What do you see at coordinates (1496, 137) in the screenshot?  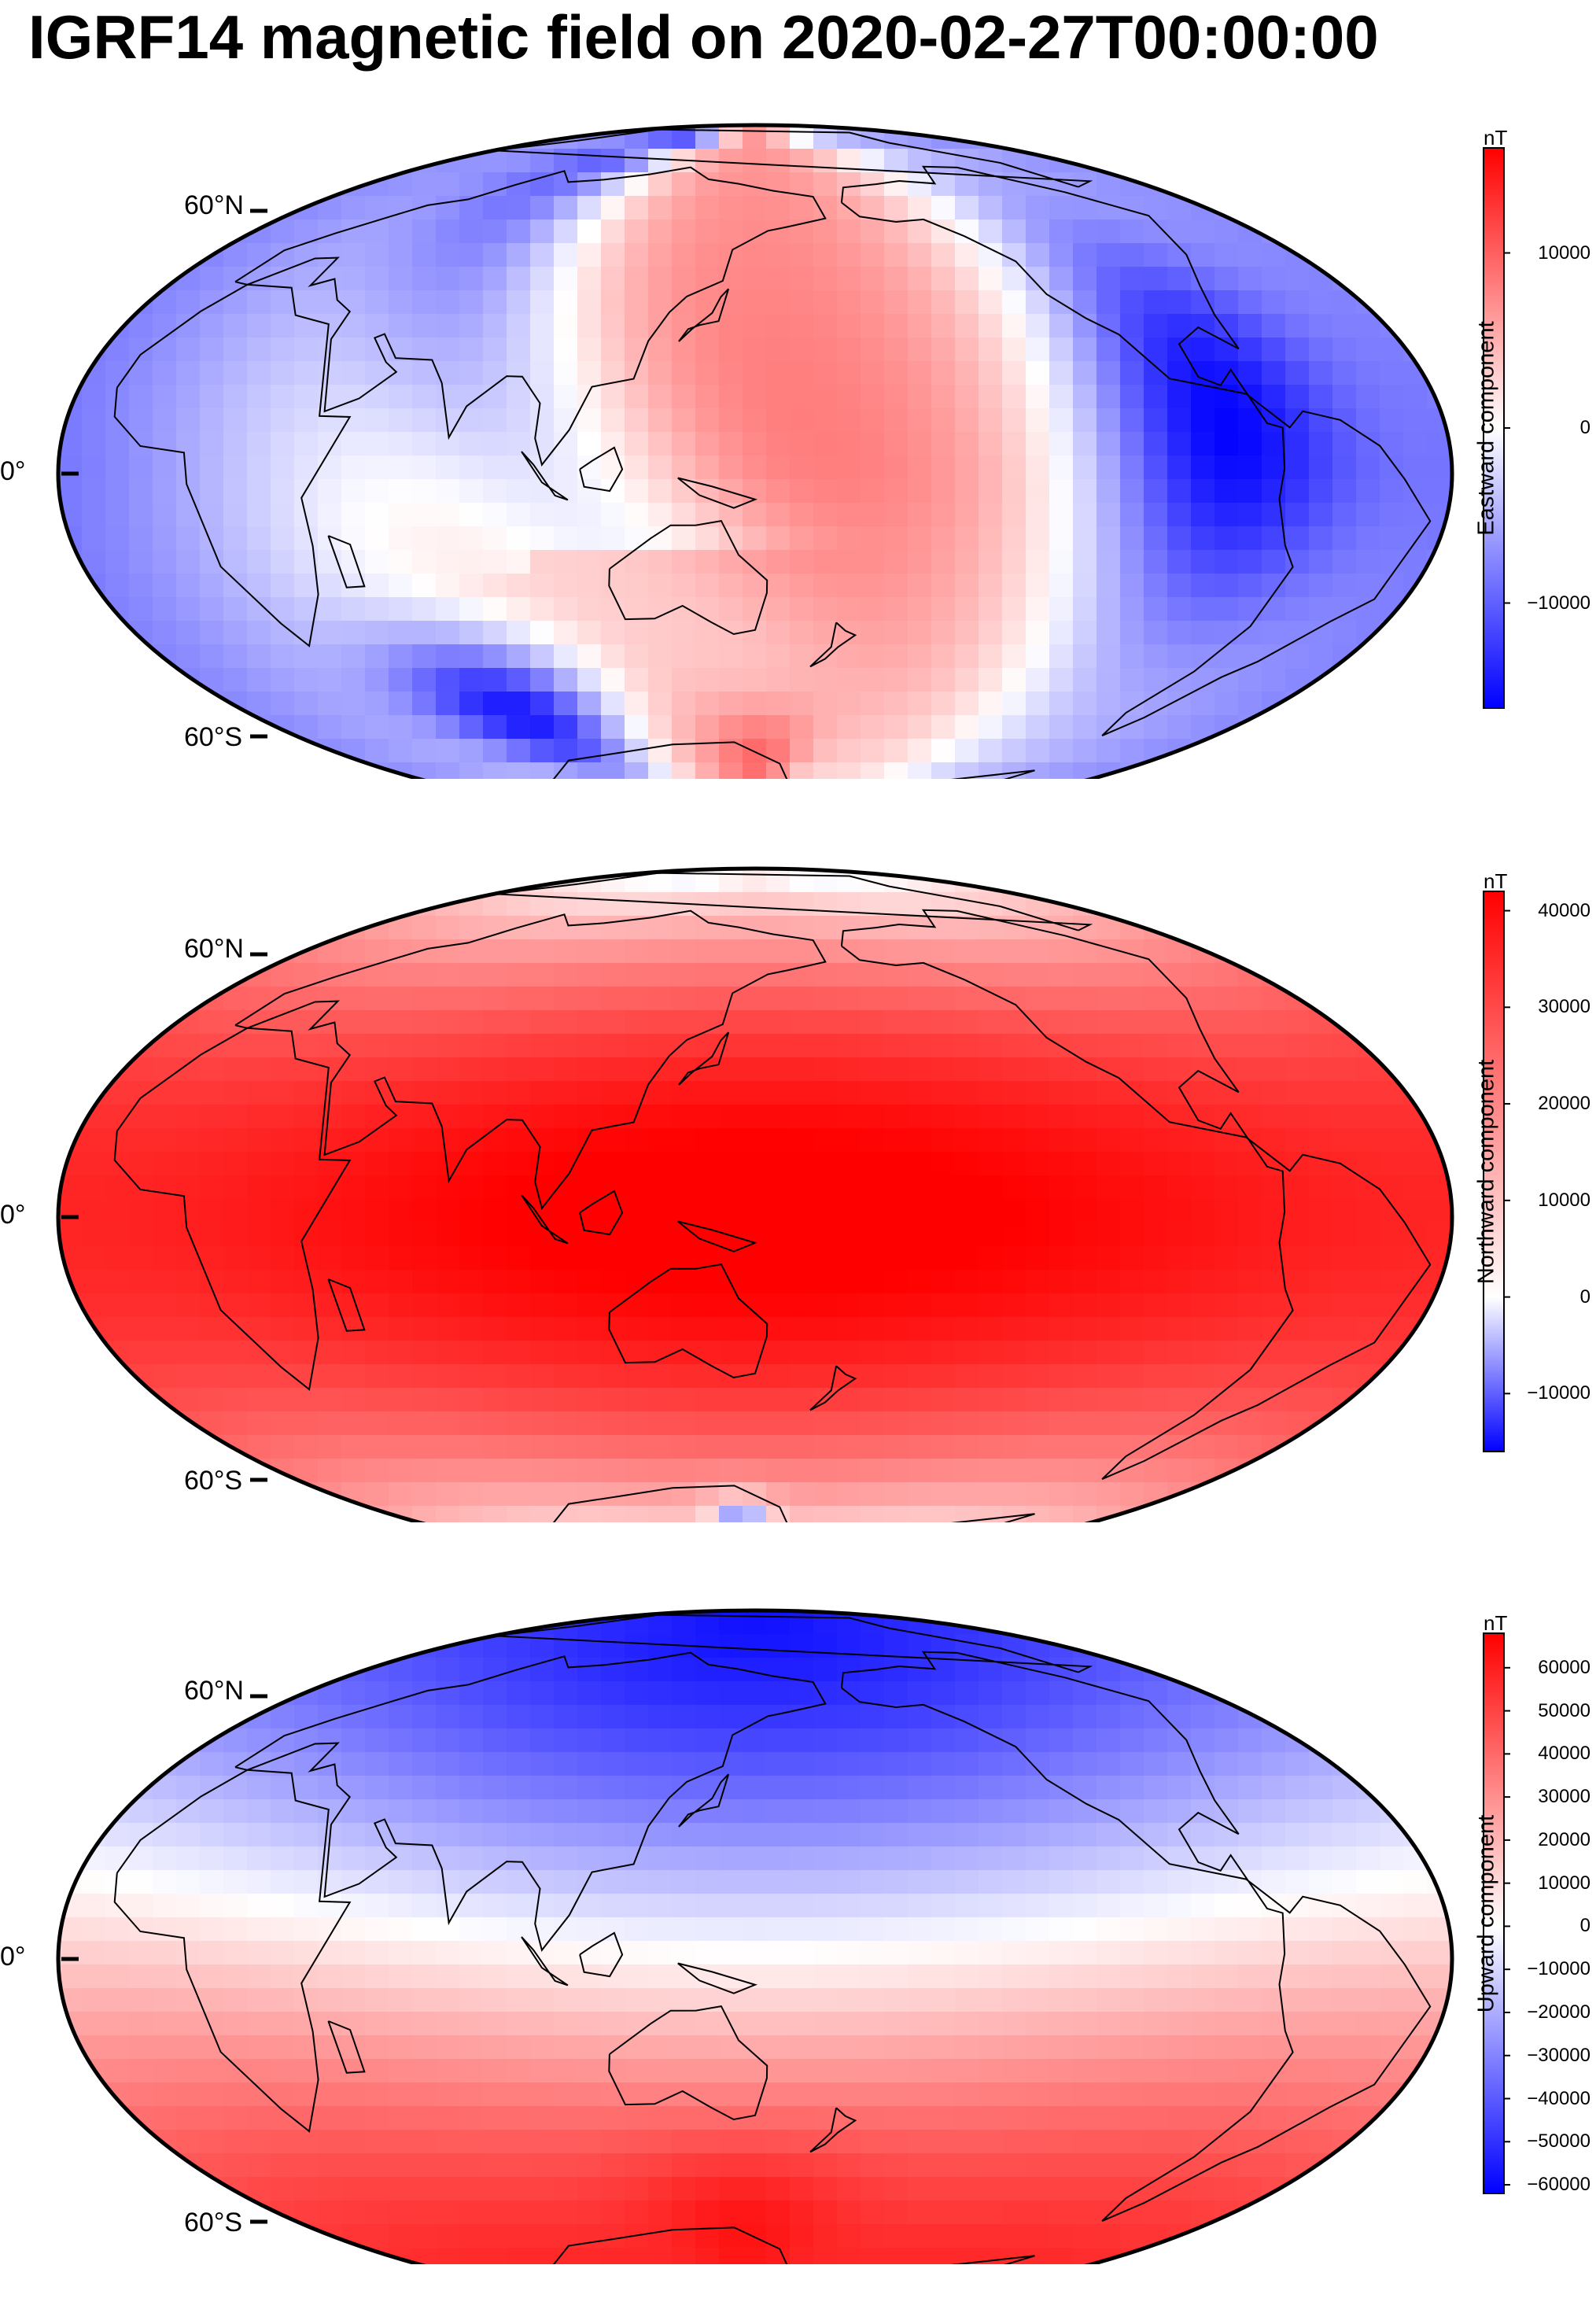 I see `colorbar-unit: nT` at bounding box center [1496, 137].